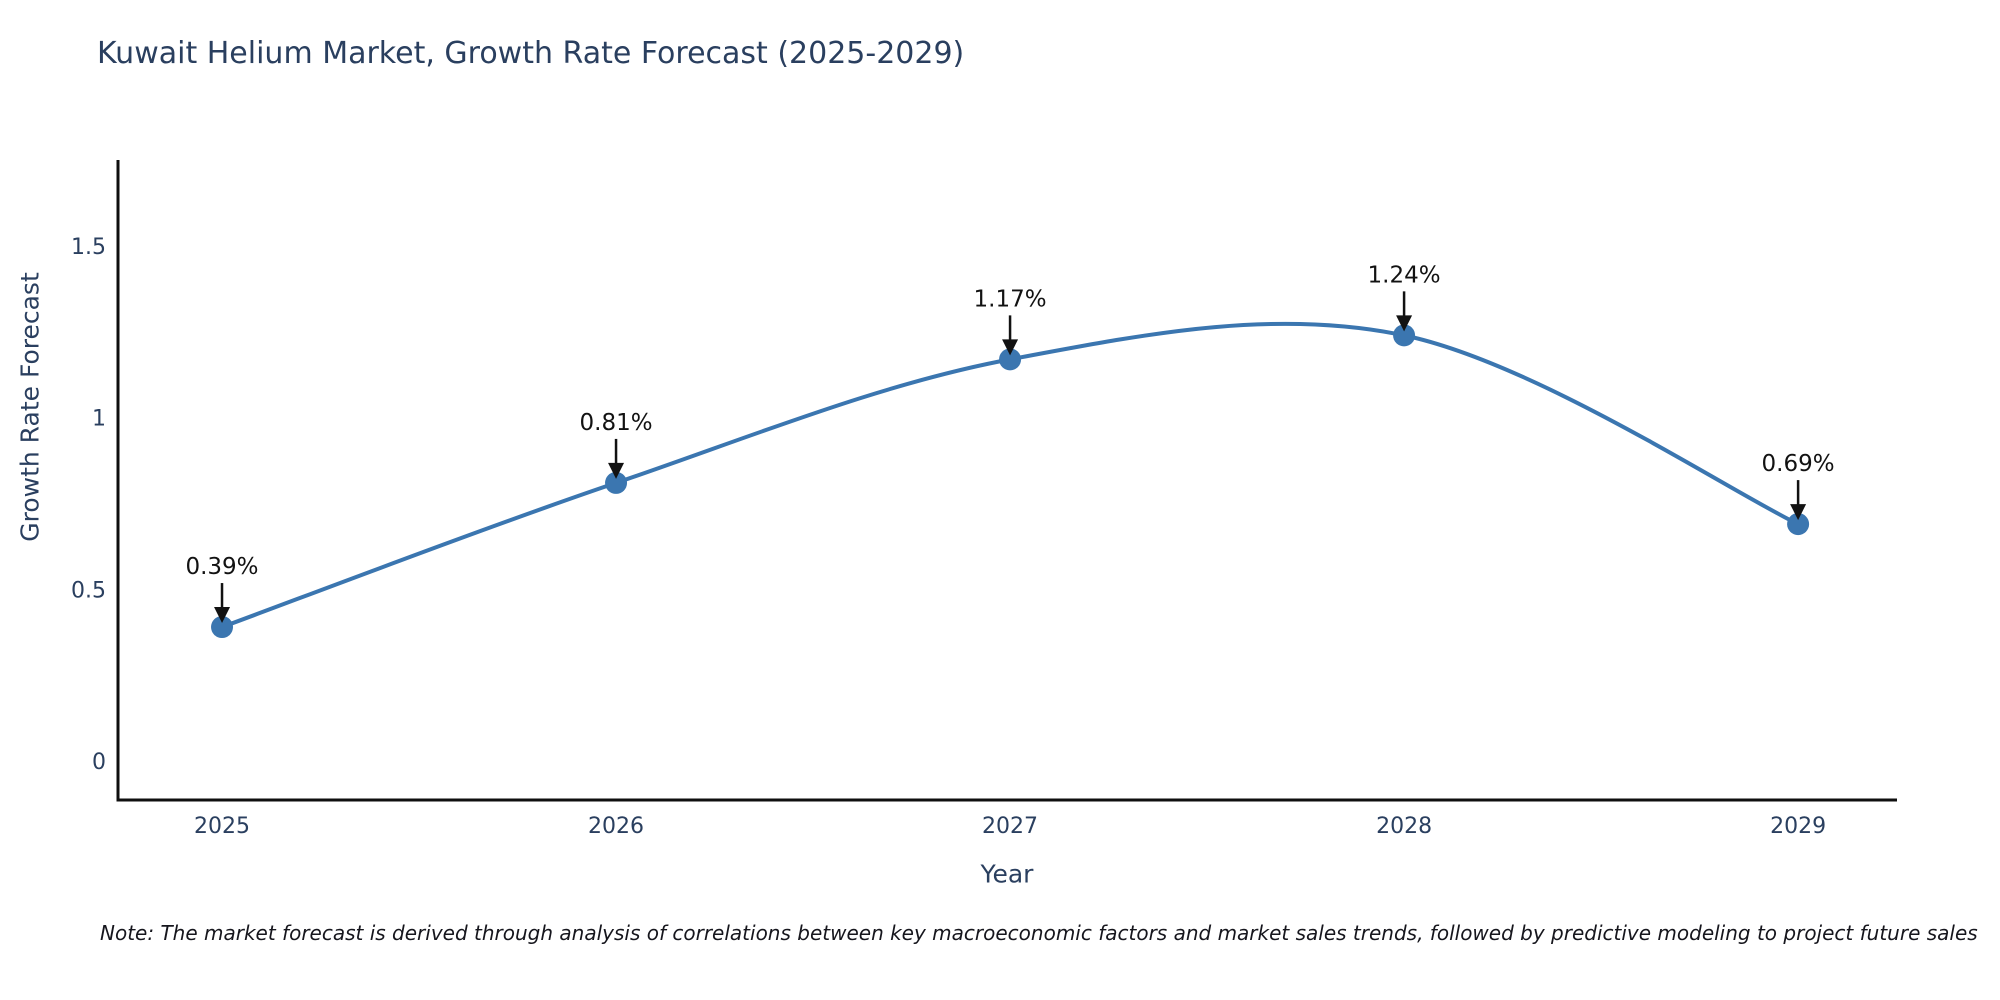 This screenshot has width=2000, height=1000. What do you see at coordinates (1404, 304) in the screenshot?
I see `data-point-group-2028: 1.24%` at bounding box center [1404, 304].